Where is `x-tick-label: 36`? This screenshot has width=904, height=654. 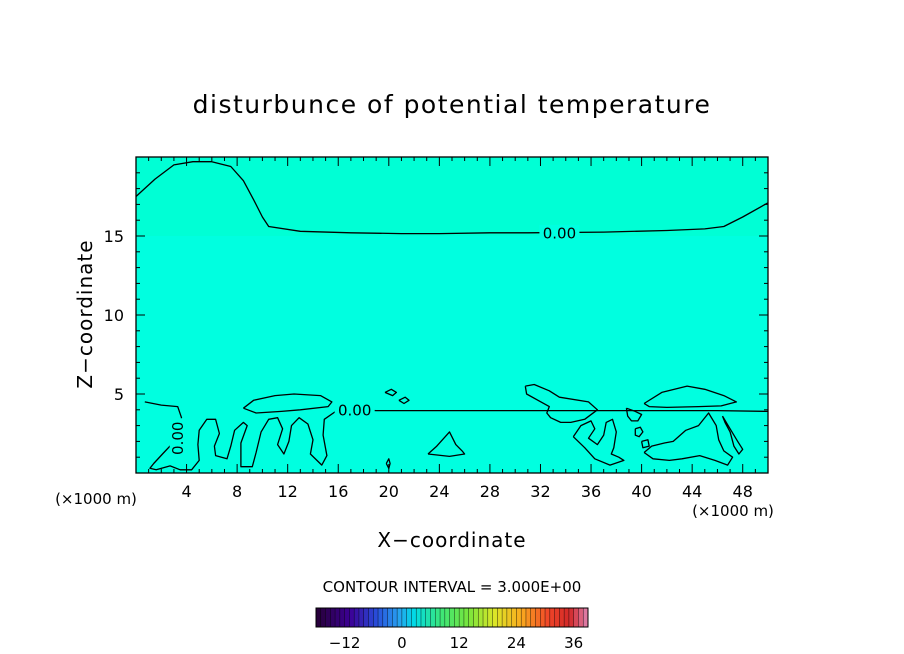 x-tick-label: 36 is located at coordinates (591, 491).